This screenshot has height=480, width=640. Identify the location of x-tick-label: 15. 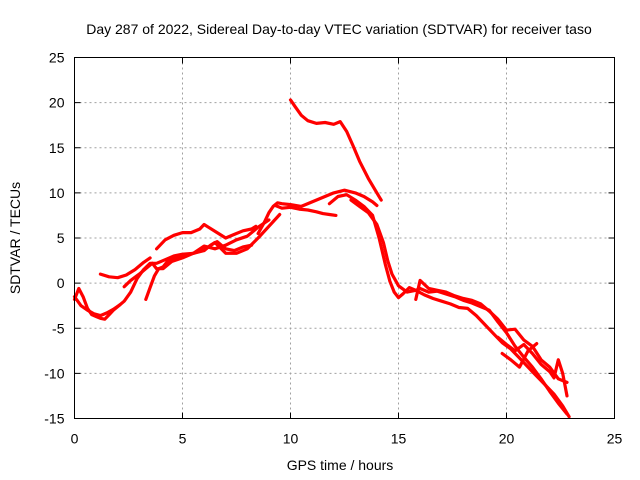
(399, 439).